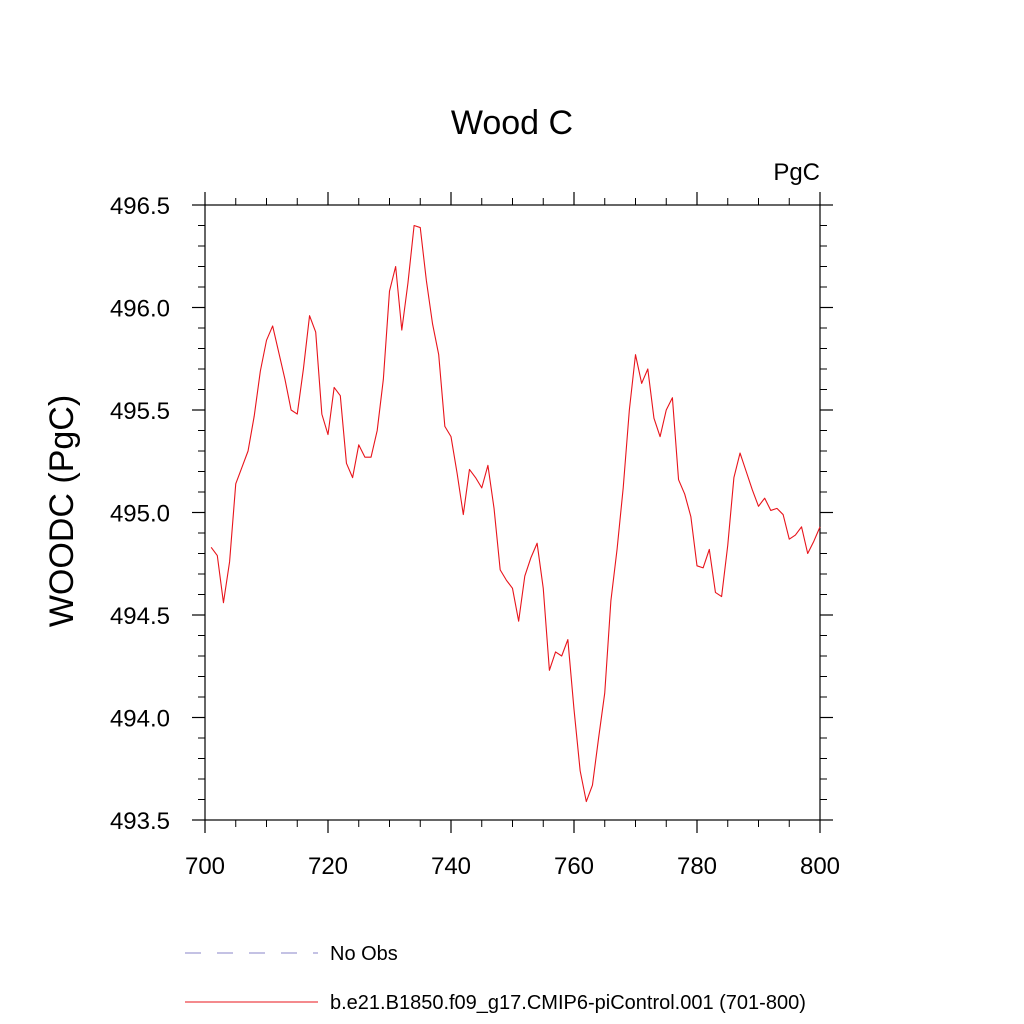 Image resolution: width=1024 pixels, height=1024 pixels. Describe the element at coordinates (140, 719) in the screenshot. I see `y-tick-label: 494.0` at that location.